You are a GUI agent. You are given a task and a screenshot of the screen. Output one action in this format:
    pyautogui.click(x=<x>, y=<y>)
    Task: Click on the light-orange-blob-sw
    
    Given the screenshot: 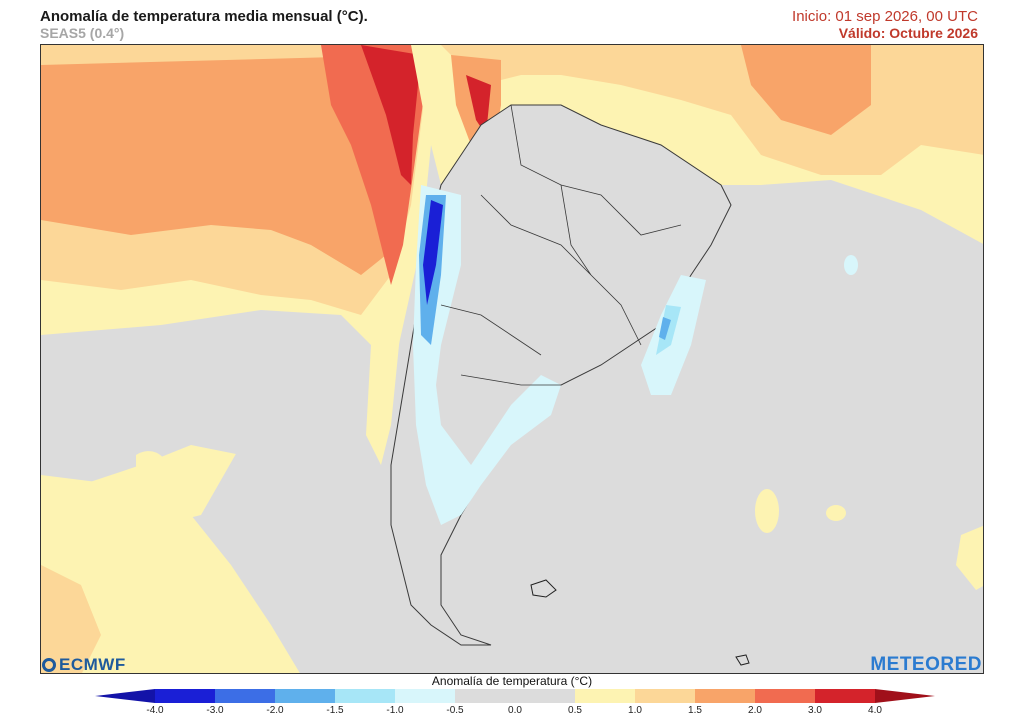 What is the action you would take?
    pyautogui.click(x=71, y=619)
    